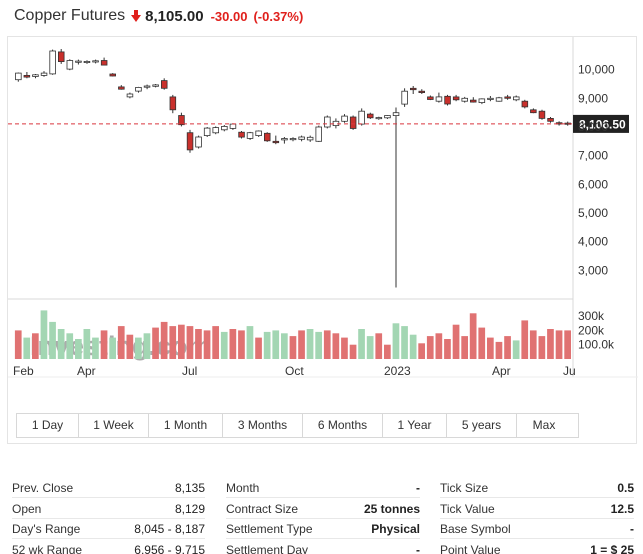  Describe the element at coordinates (569, 371) in the screenshot. I see `time-axis-label: Ju` at that location.